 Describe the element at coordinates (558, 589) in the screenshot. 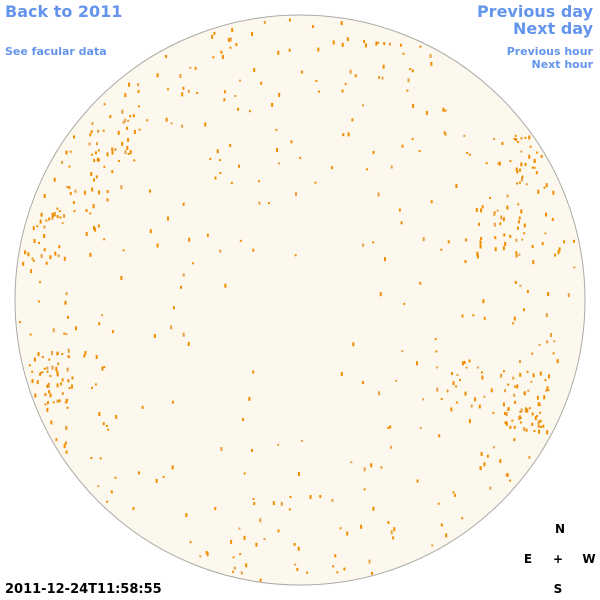

I see `compass-south: S` at that location.